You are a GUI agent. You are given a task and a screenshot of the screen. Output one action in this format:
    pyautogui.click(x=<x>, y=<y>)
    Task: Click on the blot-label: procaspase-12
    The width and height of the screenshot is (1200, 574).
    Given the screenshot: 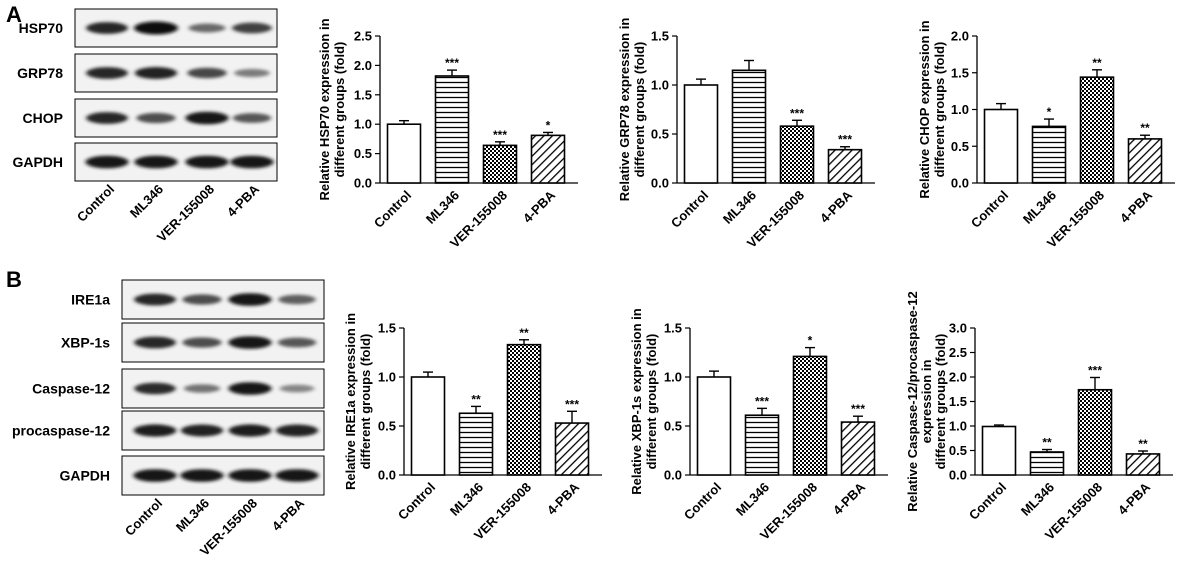 What is the action you would take?
    pyautogui.click(x=61, y=431)
    